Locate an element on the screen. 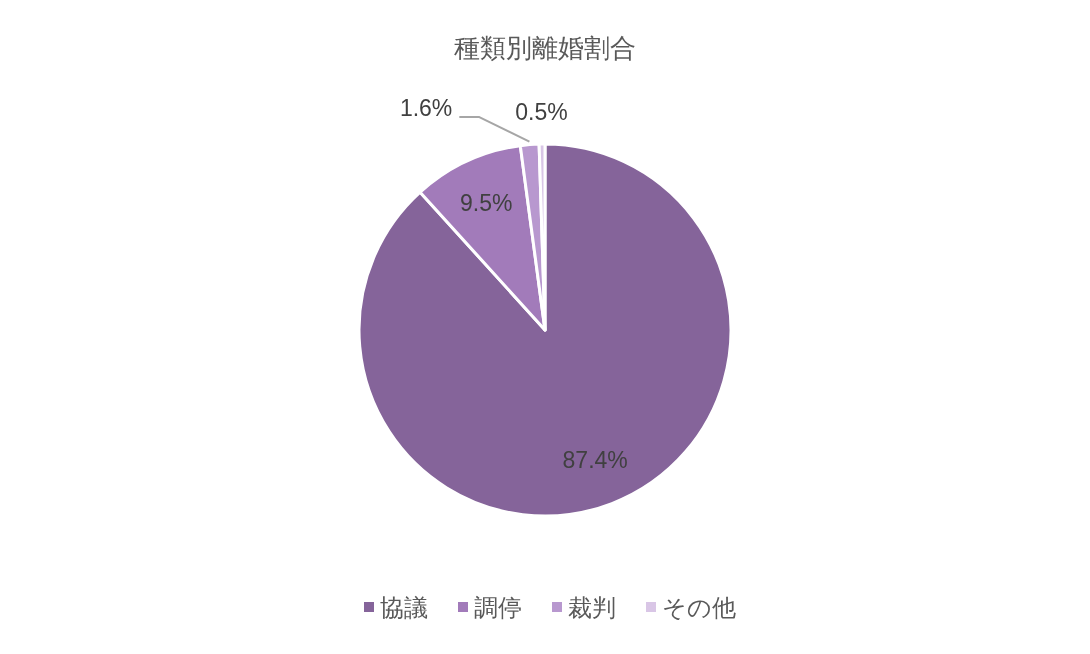 This screenshot has height=654, width=1090. data-label: 0.5% is located at coordinates (541, 112).